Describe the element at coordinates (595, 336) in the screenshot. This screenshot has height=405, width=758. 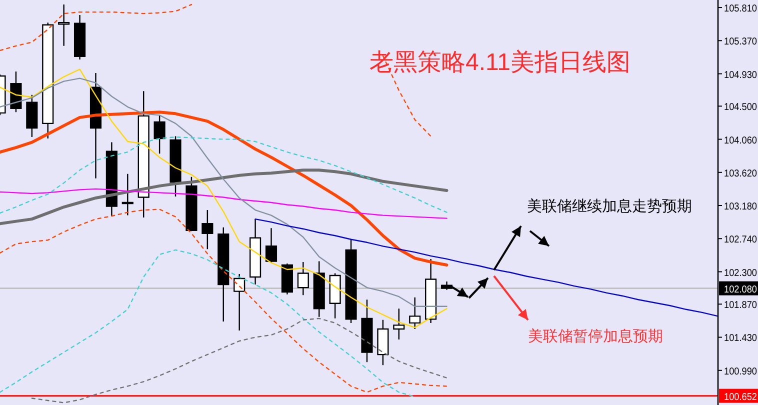
I see `annotation: 美联储暂停加息预期` at that location.